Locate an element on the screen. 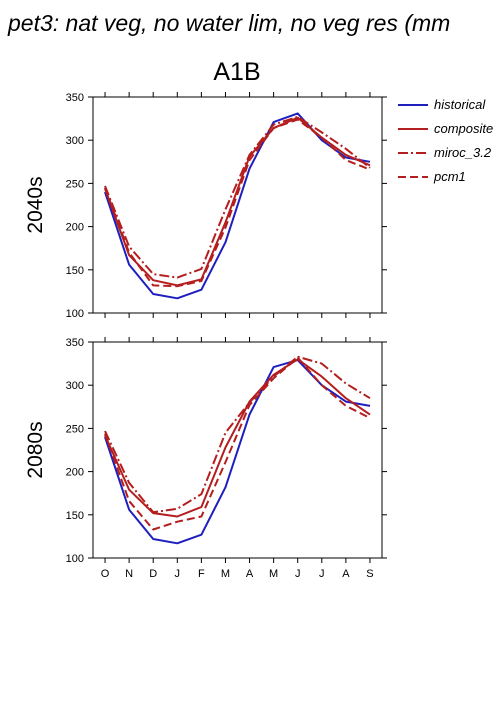 The height and width of the screenshot is (709, 501). legend-label-miroc: miroc_3.2 is located at coordinates (463, 152).